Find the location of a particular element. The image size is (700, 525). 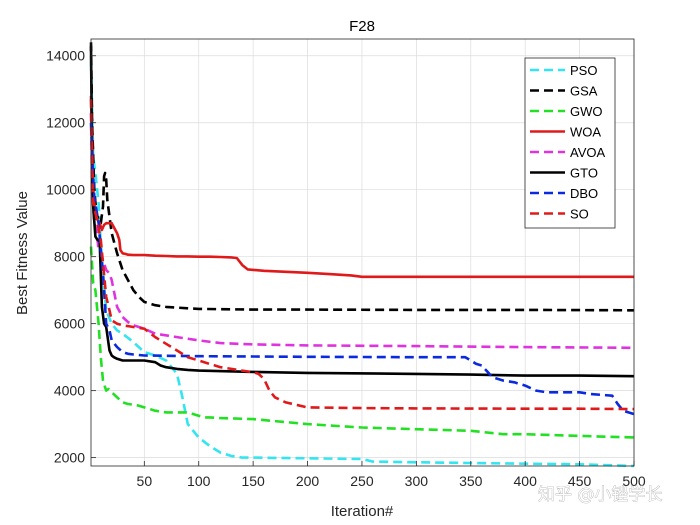

x-tick-label: 50 is located at coordinates (145, 481).